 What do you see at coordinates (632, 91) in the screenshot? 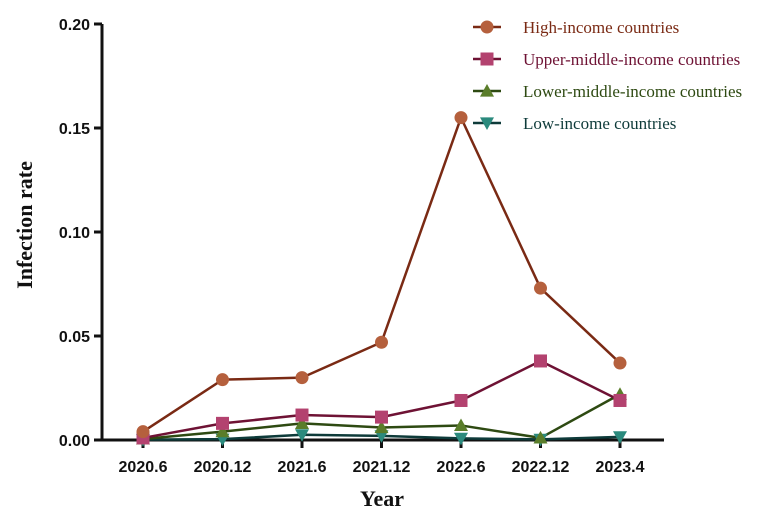
I see `legend-label: Lower-middle-income countries` at bounding box center [632, 91].